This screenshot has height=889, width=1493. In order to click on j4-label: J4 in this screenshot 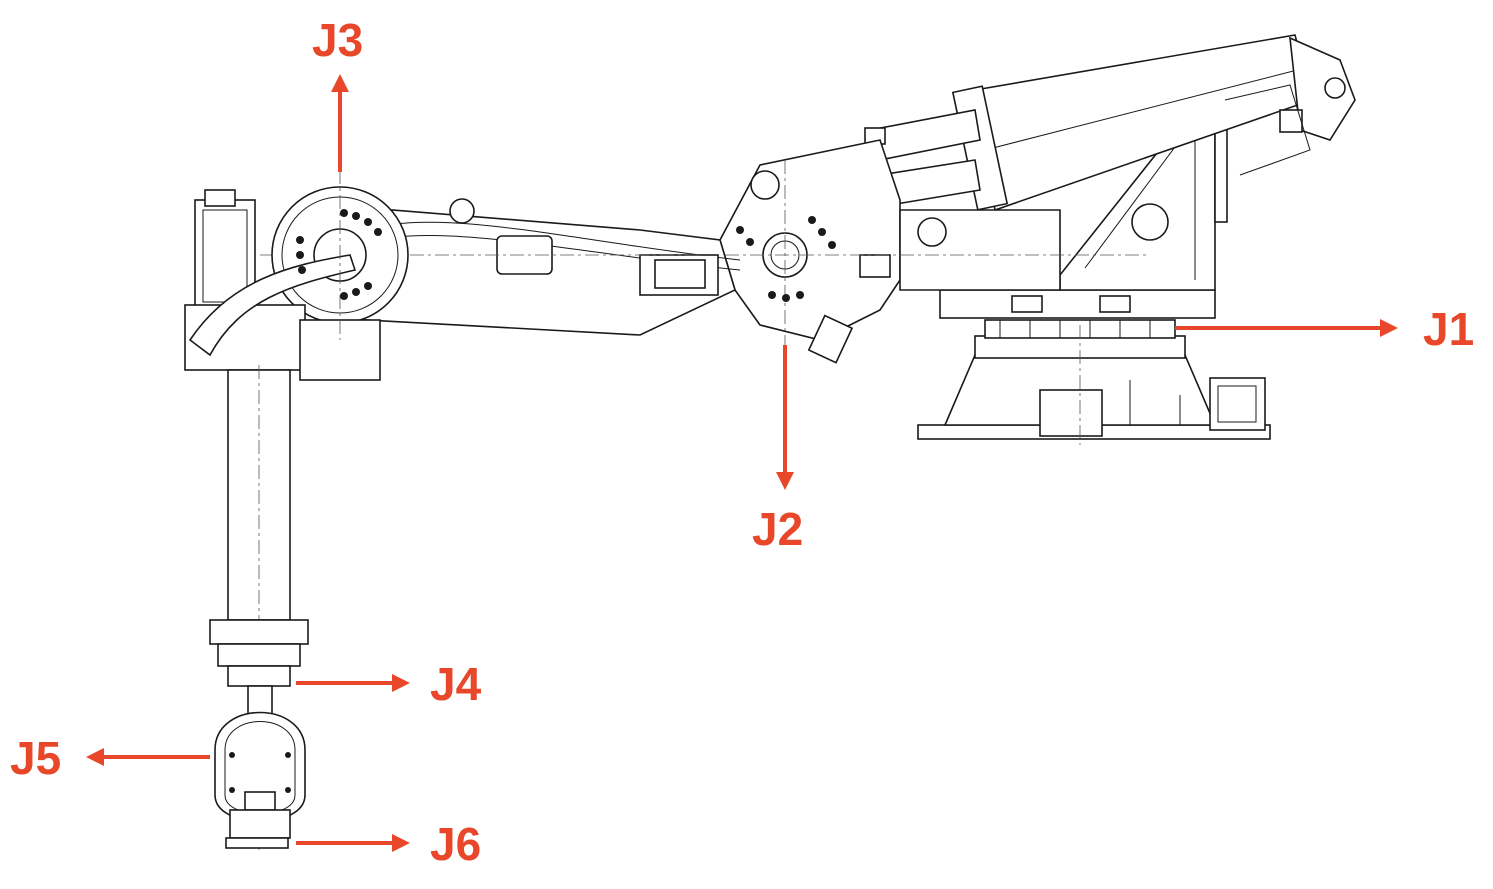, I will do `click(456, 684)`.